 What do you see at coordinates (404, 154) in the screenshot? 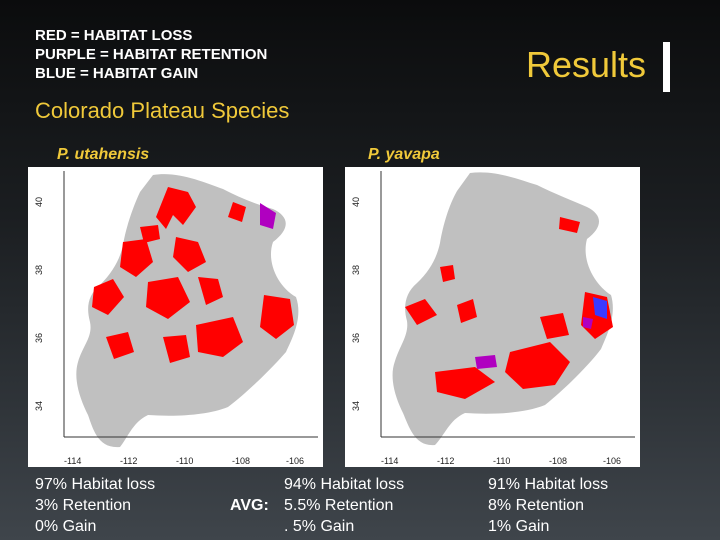
I see `species-label-yavapa: P. yavapa` at bounding box center [404, 154].